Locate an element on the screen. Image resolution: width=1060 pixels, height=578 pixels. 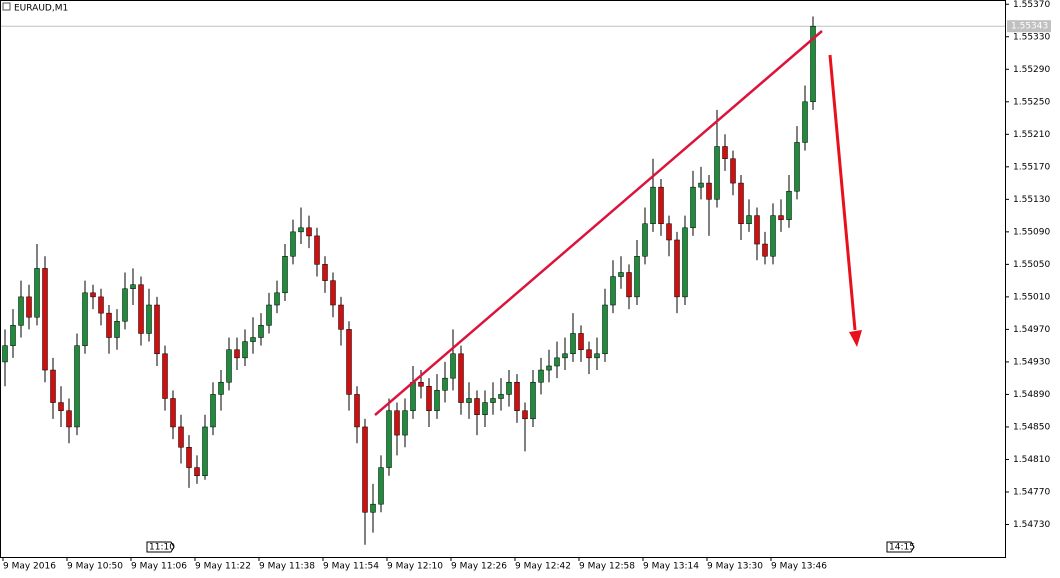
y-tick-label: 1.54810 is located at coordinates (1031, 460).